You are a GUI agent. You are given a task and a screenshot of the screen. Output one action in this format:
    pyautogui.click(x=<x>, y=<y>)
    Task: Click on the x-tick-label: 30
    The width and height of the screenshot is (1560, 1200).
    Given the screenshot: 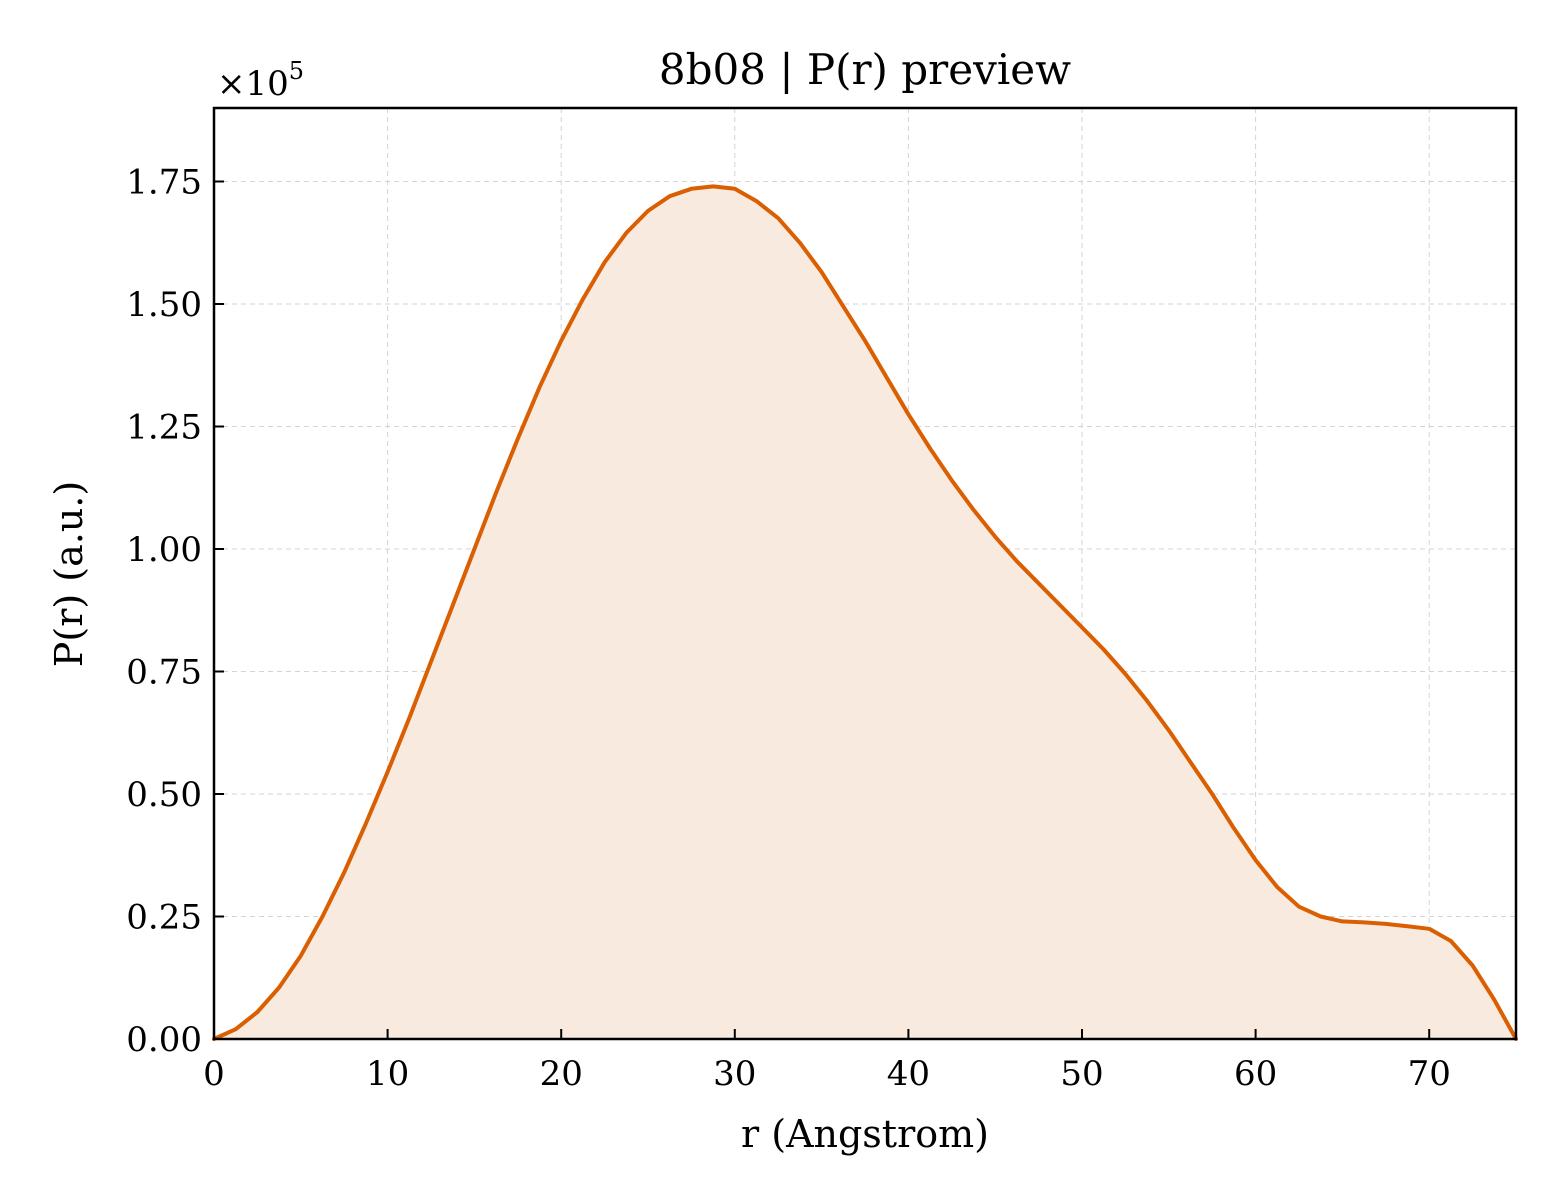 What is the action you would take?
    pyautogui.click(x=734, y=1074)
    